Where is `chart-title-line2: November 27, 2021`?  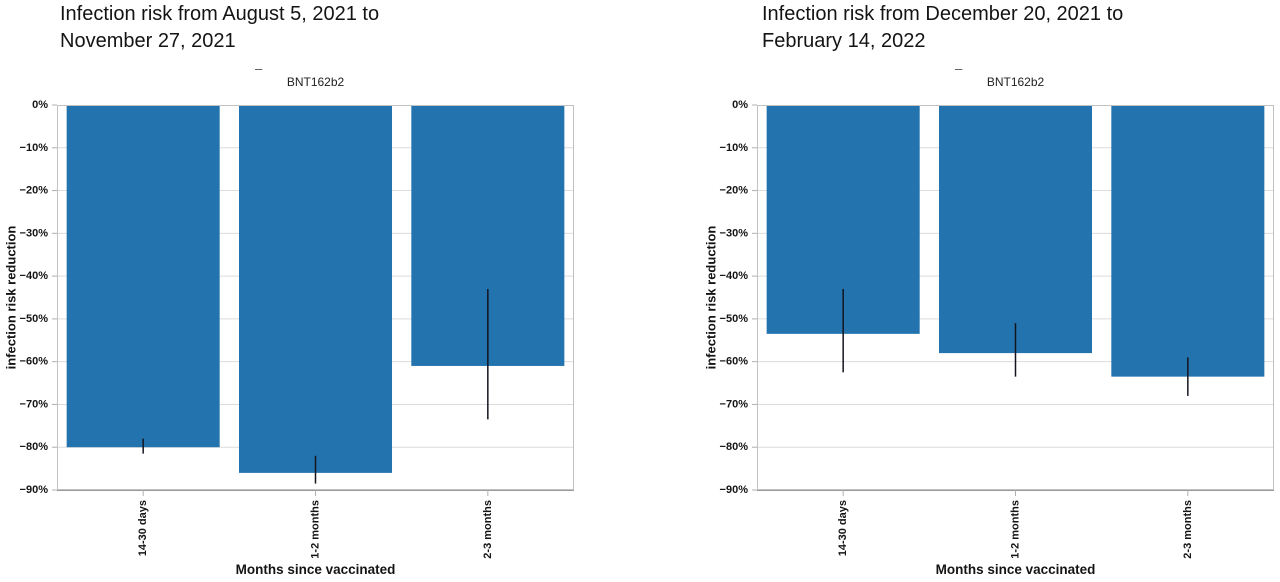 chart-title-line2: November 27, 2021 is located at coordinates (148, 41).